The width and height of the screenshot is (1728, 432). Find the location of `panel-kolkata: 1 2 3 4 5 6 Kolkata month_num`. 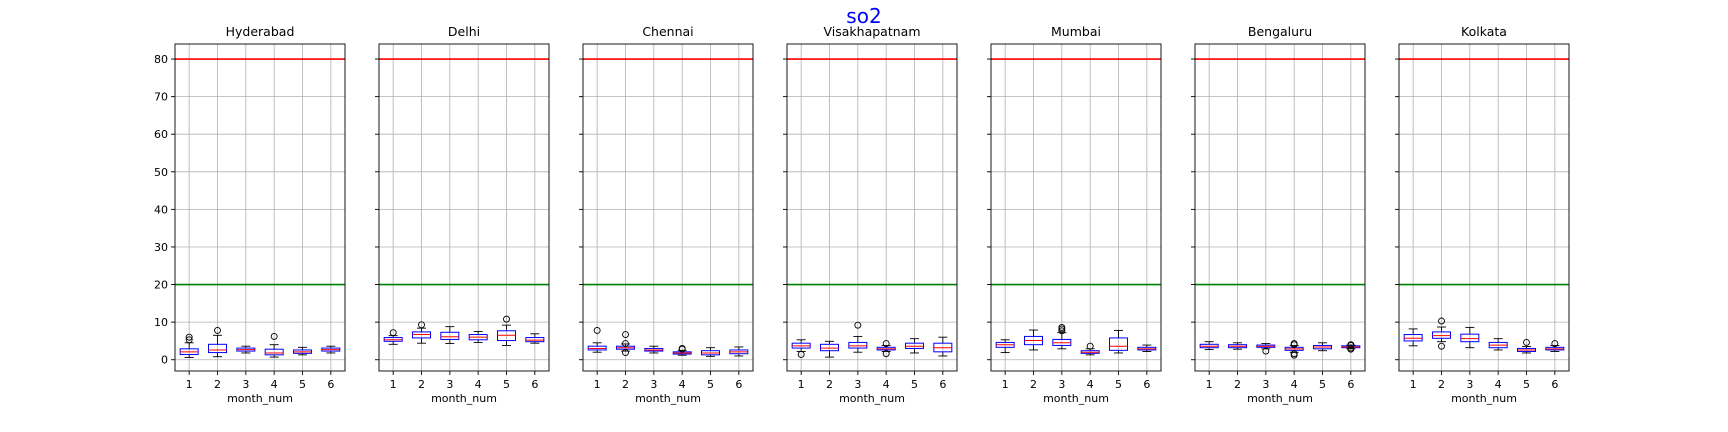

panel-kolkata: 1 2 3 4 5 6 Kolkata month_num is located at coordinates (1482, 214).